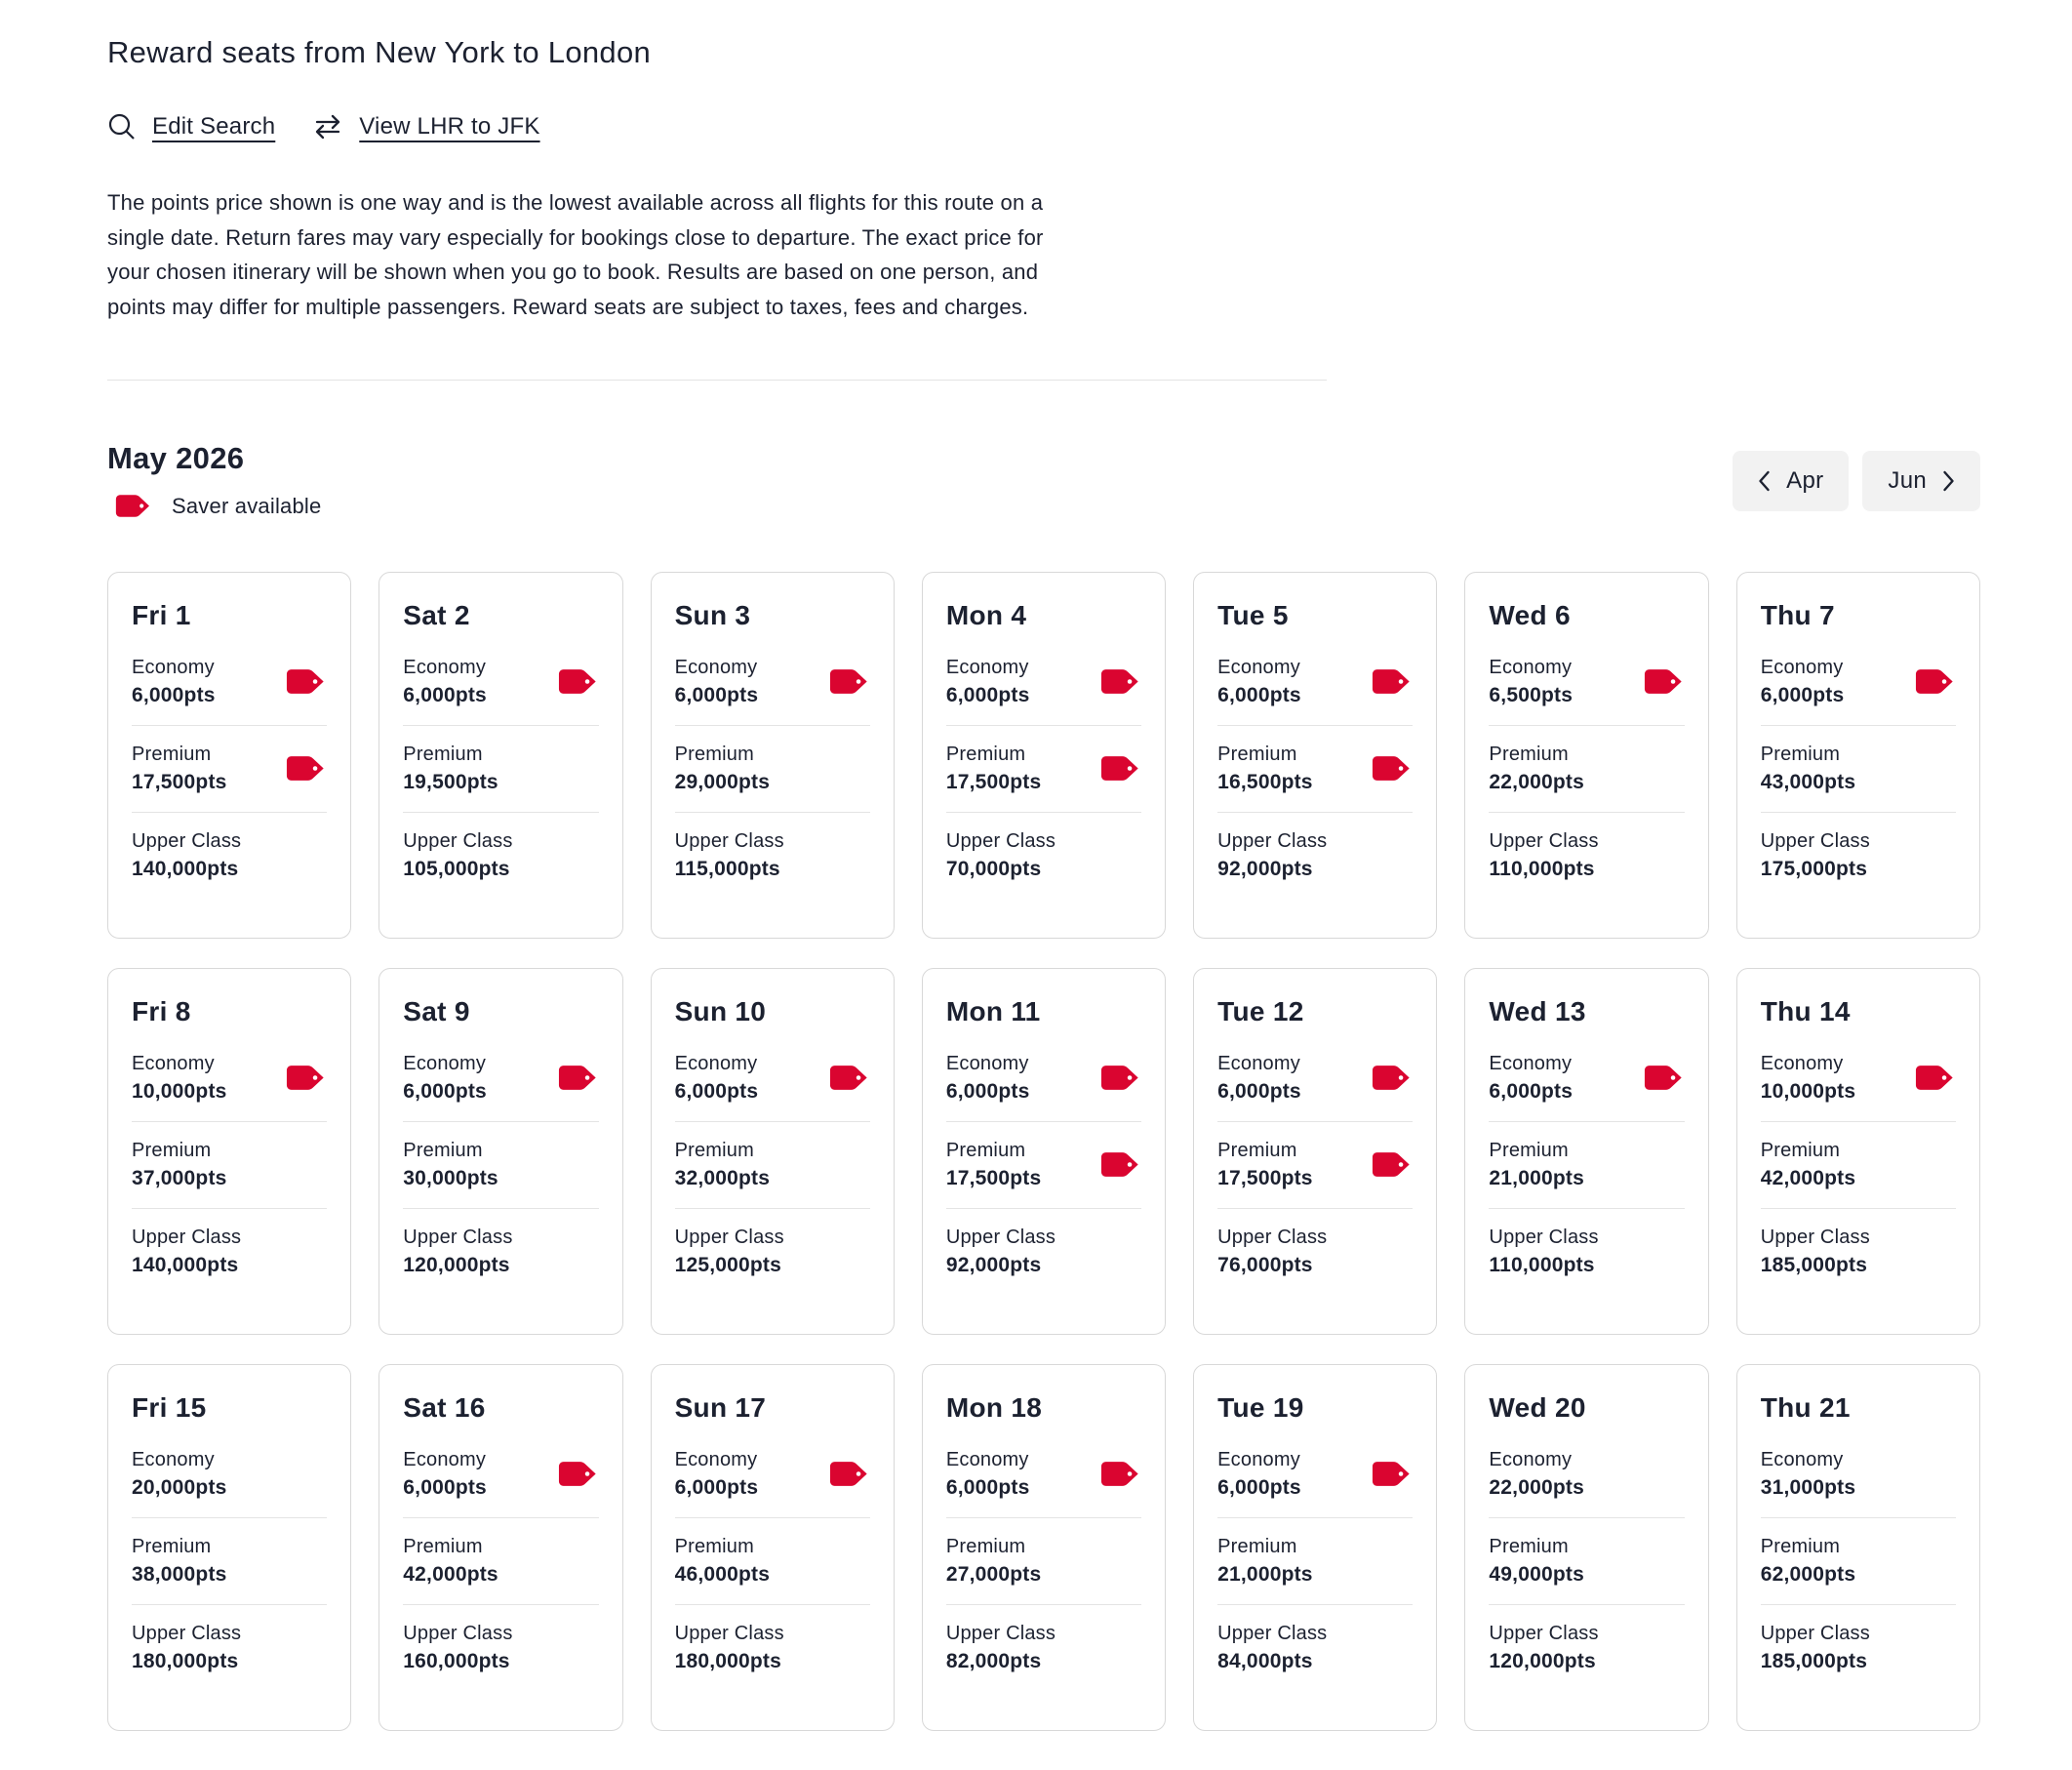  What do you see at coordinates (501, 1647) in the screenshot?
I see `fare-row: Upper Class 160,000pts` at bounding box center [501, 1647].